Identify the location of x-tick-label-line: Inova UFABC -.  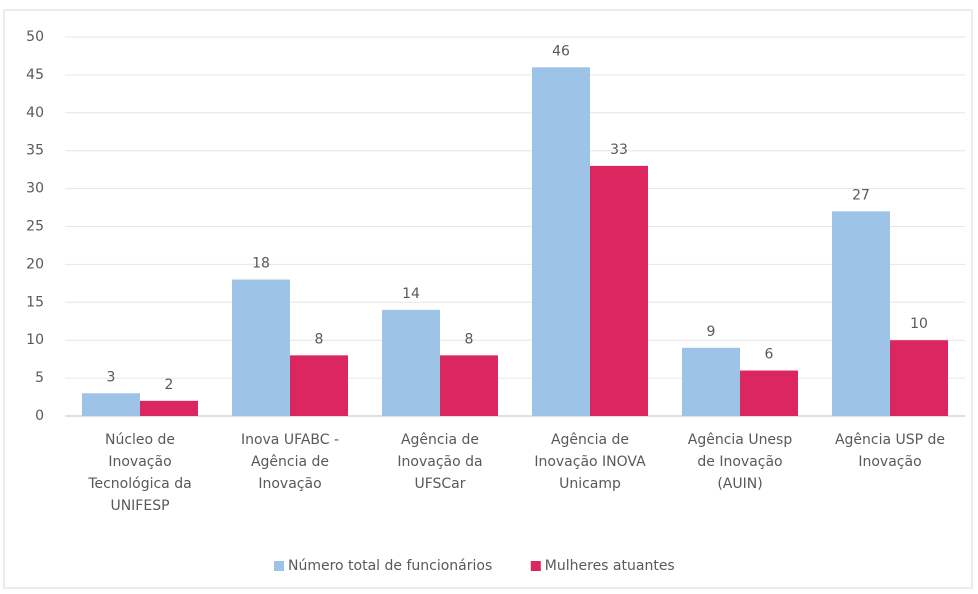
(290, 440).